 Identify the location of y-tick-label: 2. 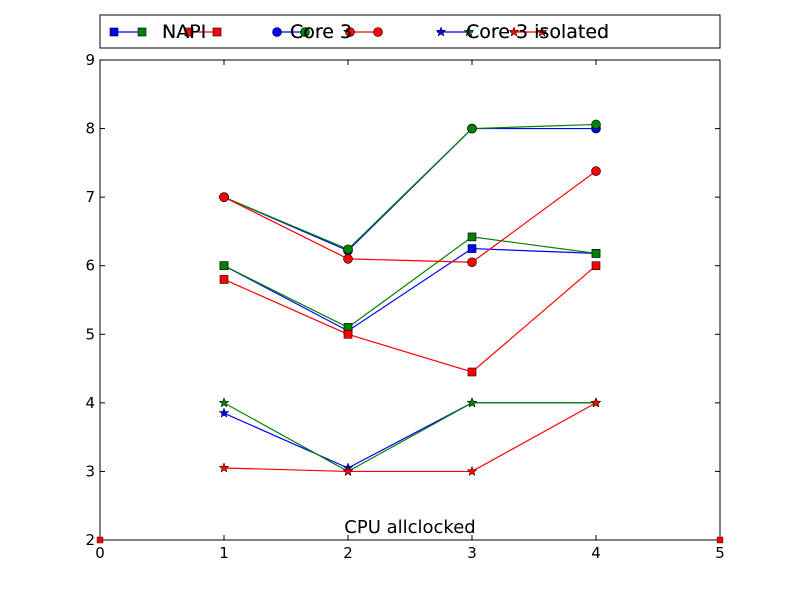
(90, 540).